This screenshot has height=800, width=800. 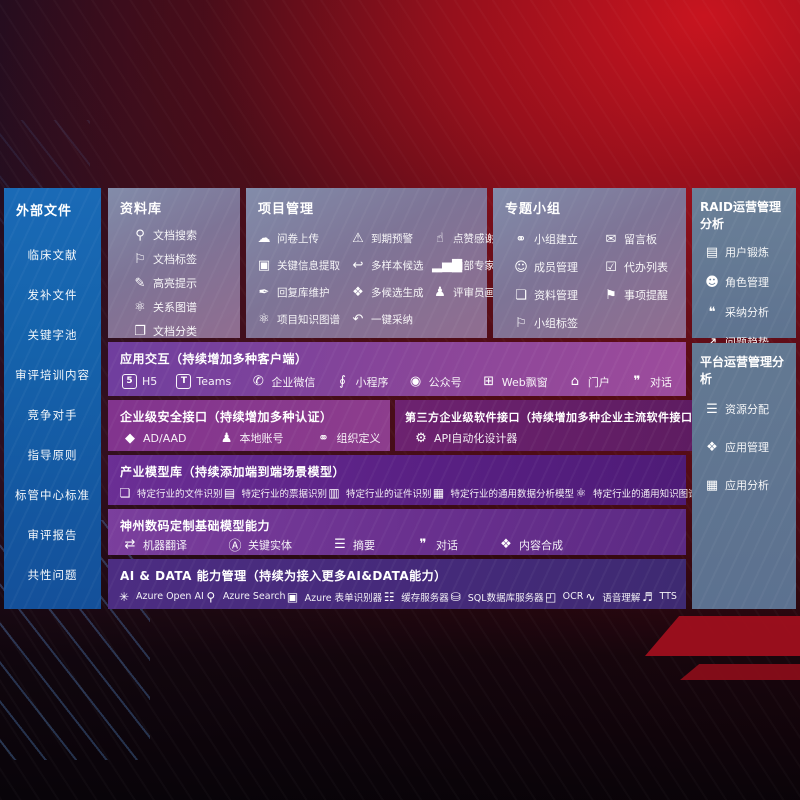 What do you see at coordinates (550, 596) in the screenshot?
I see `ocr-icon: ◰` at bounding box center [550, 596].